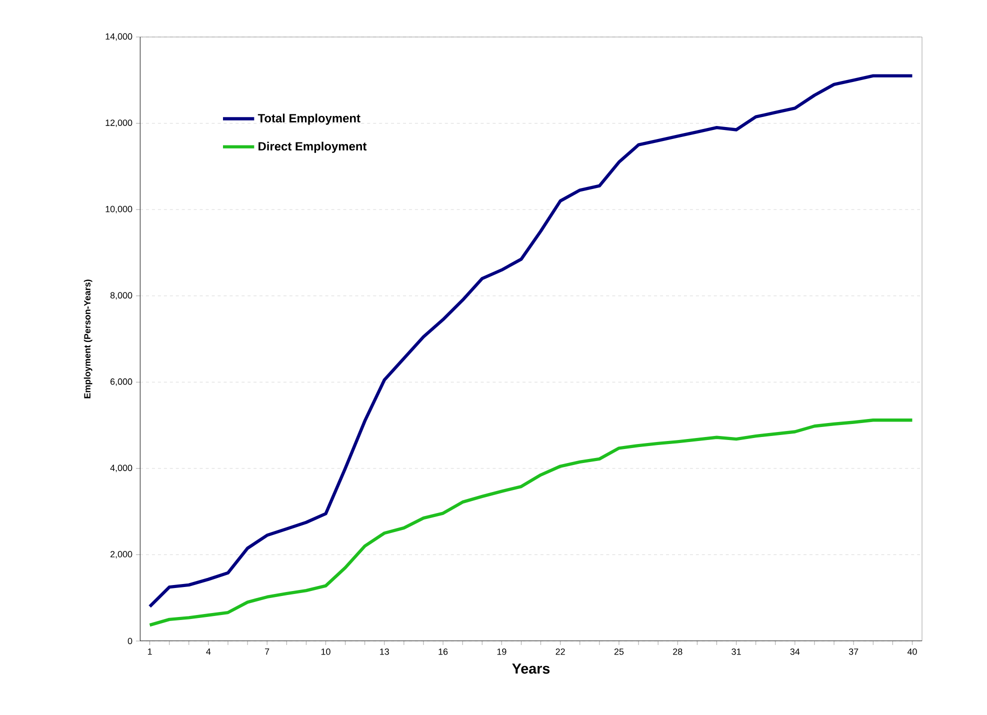  Describe the element at coordinates (443, 651) in the screenshot. I see `x-tick-label: 16` at that location.